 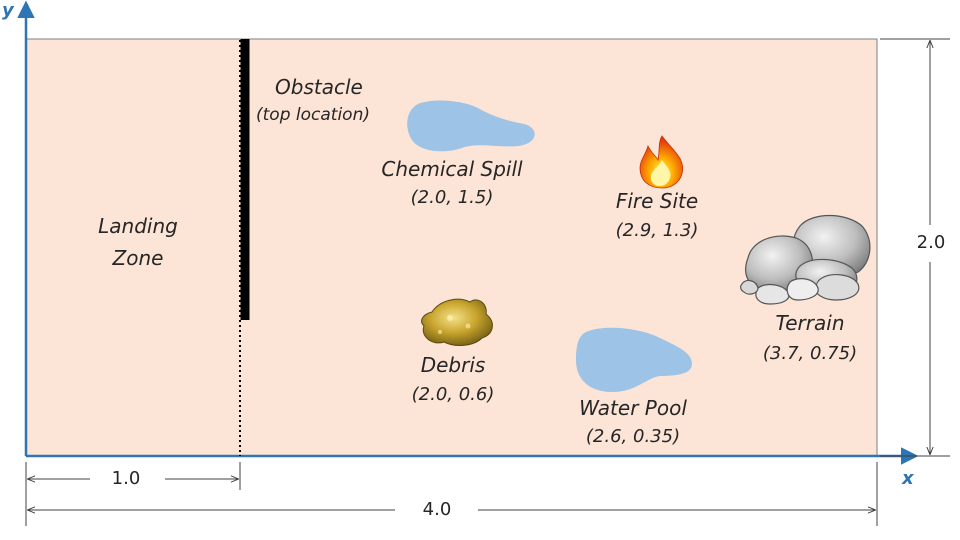 What do you see at coordinates (634, 359) in the screenshot?
I see `water-pool-puddle-icon` at bounding box center [634, 359].